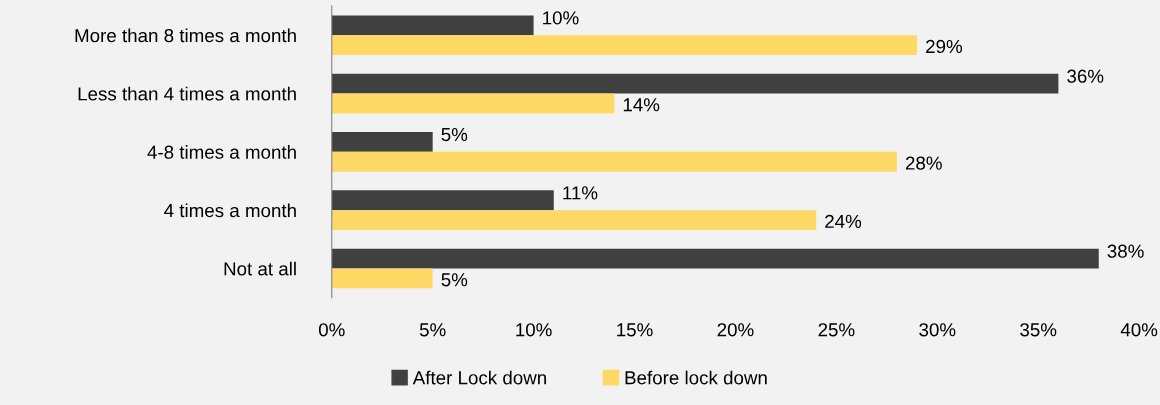  Describe the element at coordinates (836, 330) in the screenshot. I see `x-tick-label: 25%` at that location.